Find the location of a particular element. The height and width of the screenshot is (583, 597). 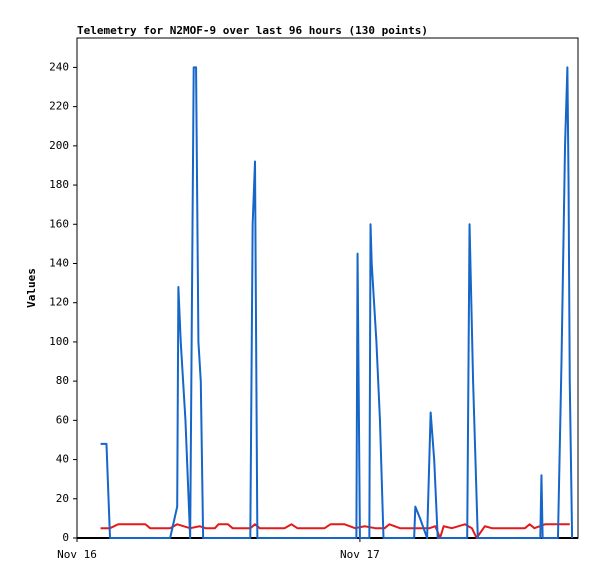

x-tick-label: Nov 17 is located at coordinates (360, 554).